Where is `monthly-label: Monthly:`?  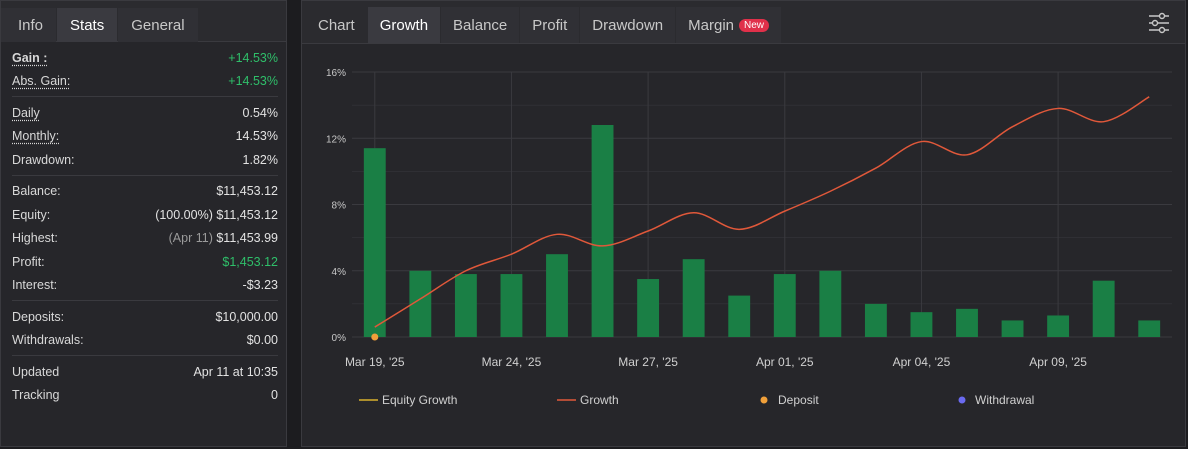
monthly-label: Monthly: is located at coordinates (36, 136).